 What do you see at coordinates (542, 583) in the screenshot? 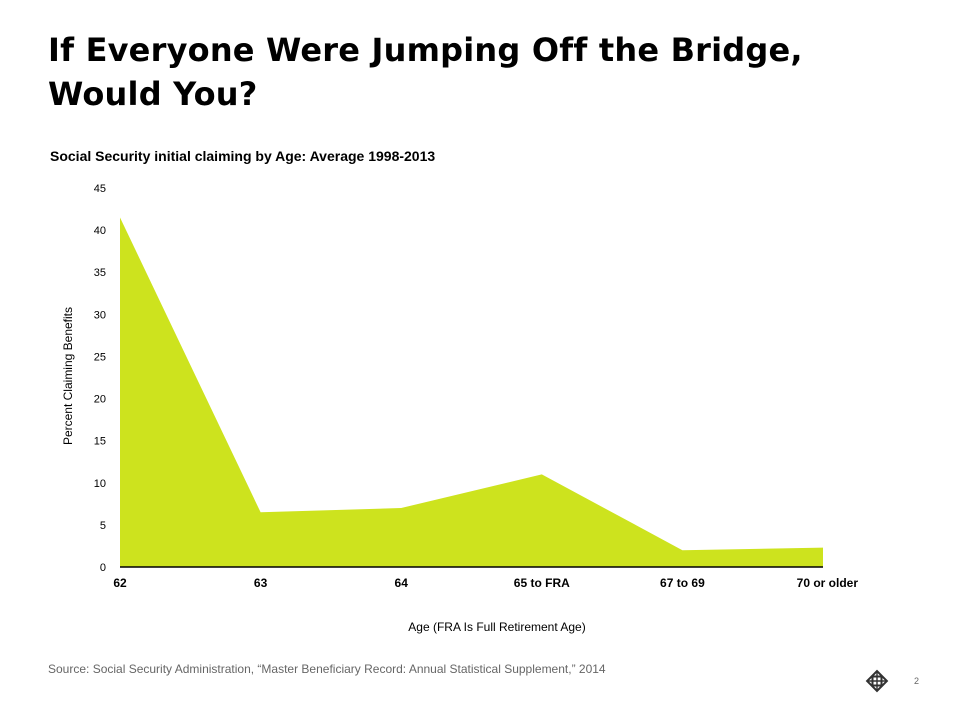
I see `x-tick-label-3: 65 to FRA` at bounding box center [542, 583].